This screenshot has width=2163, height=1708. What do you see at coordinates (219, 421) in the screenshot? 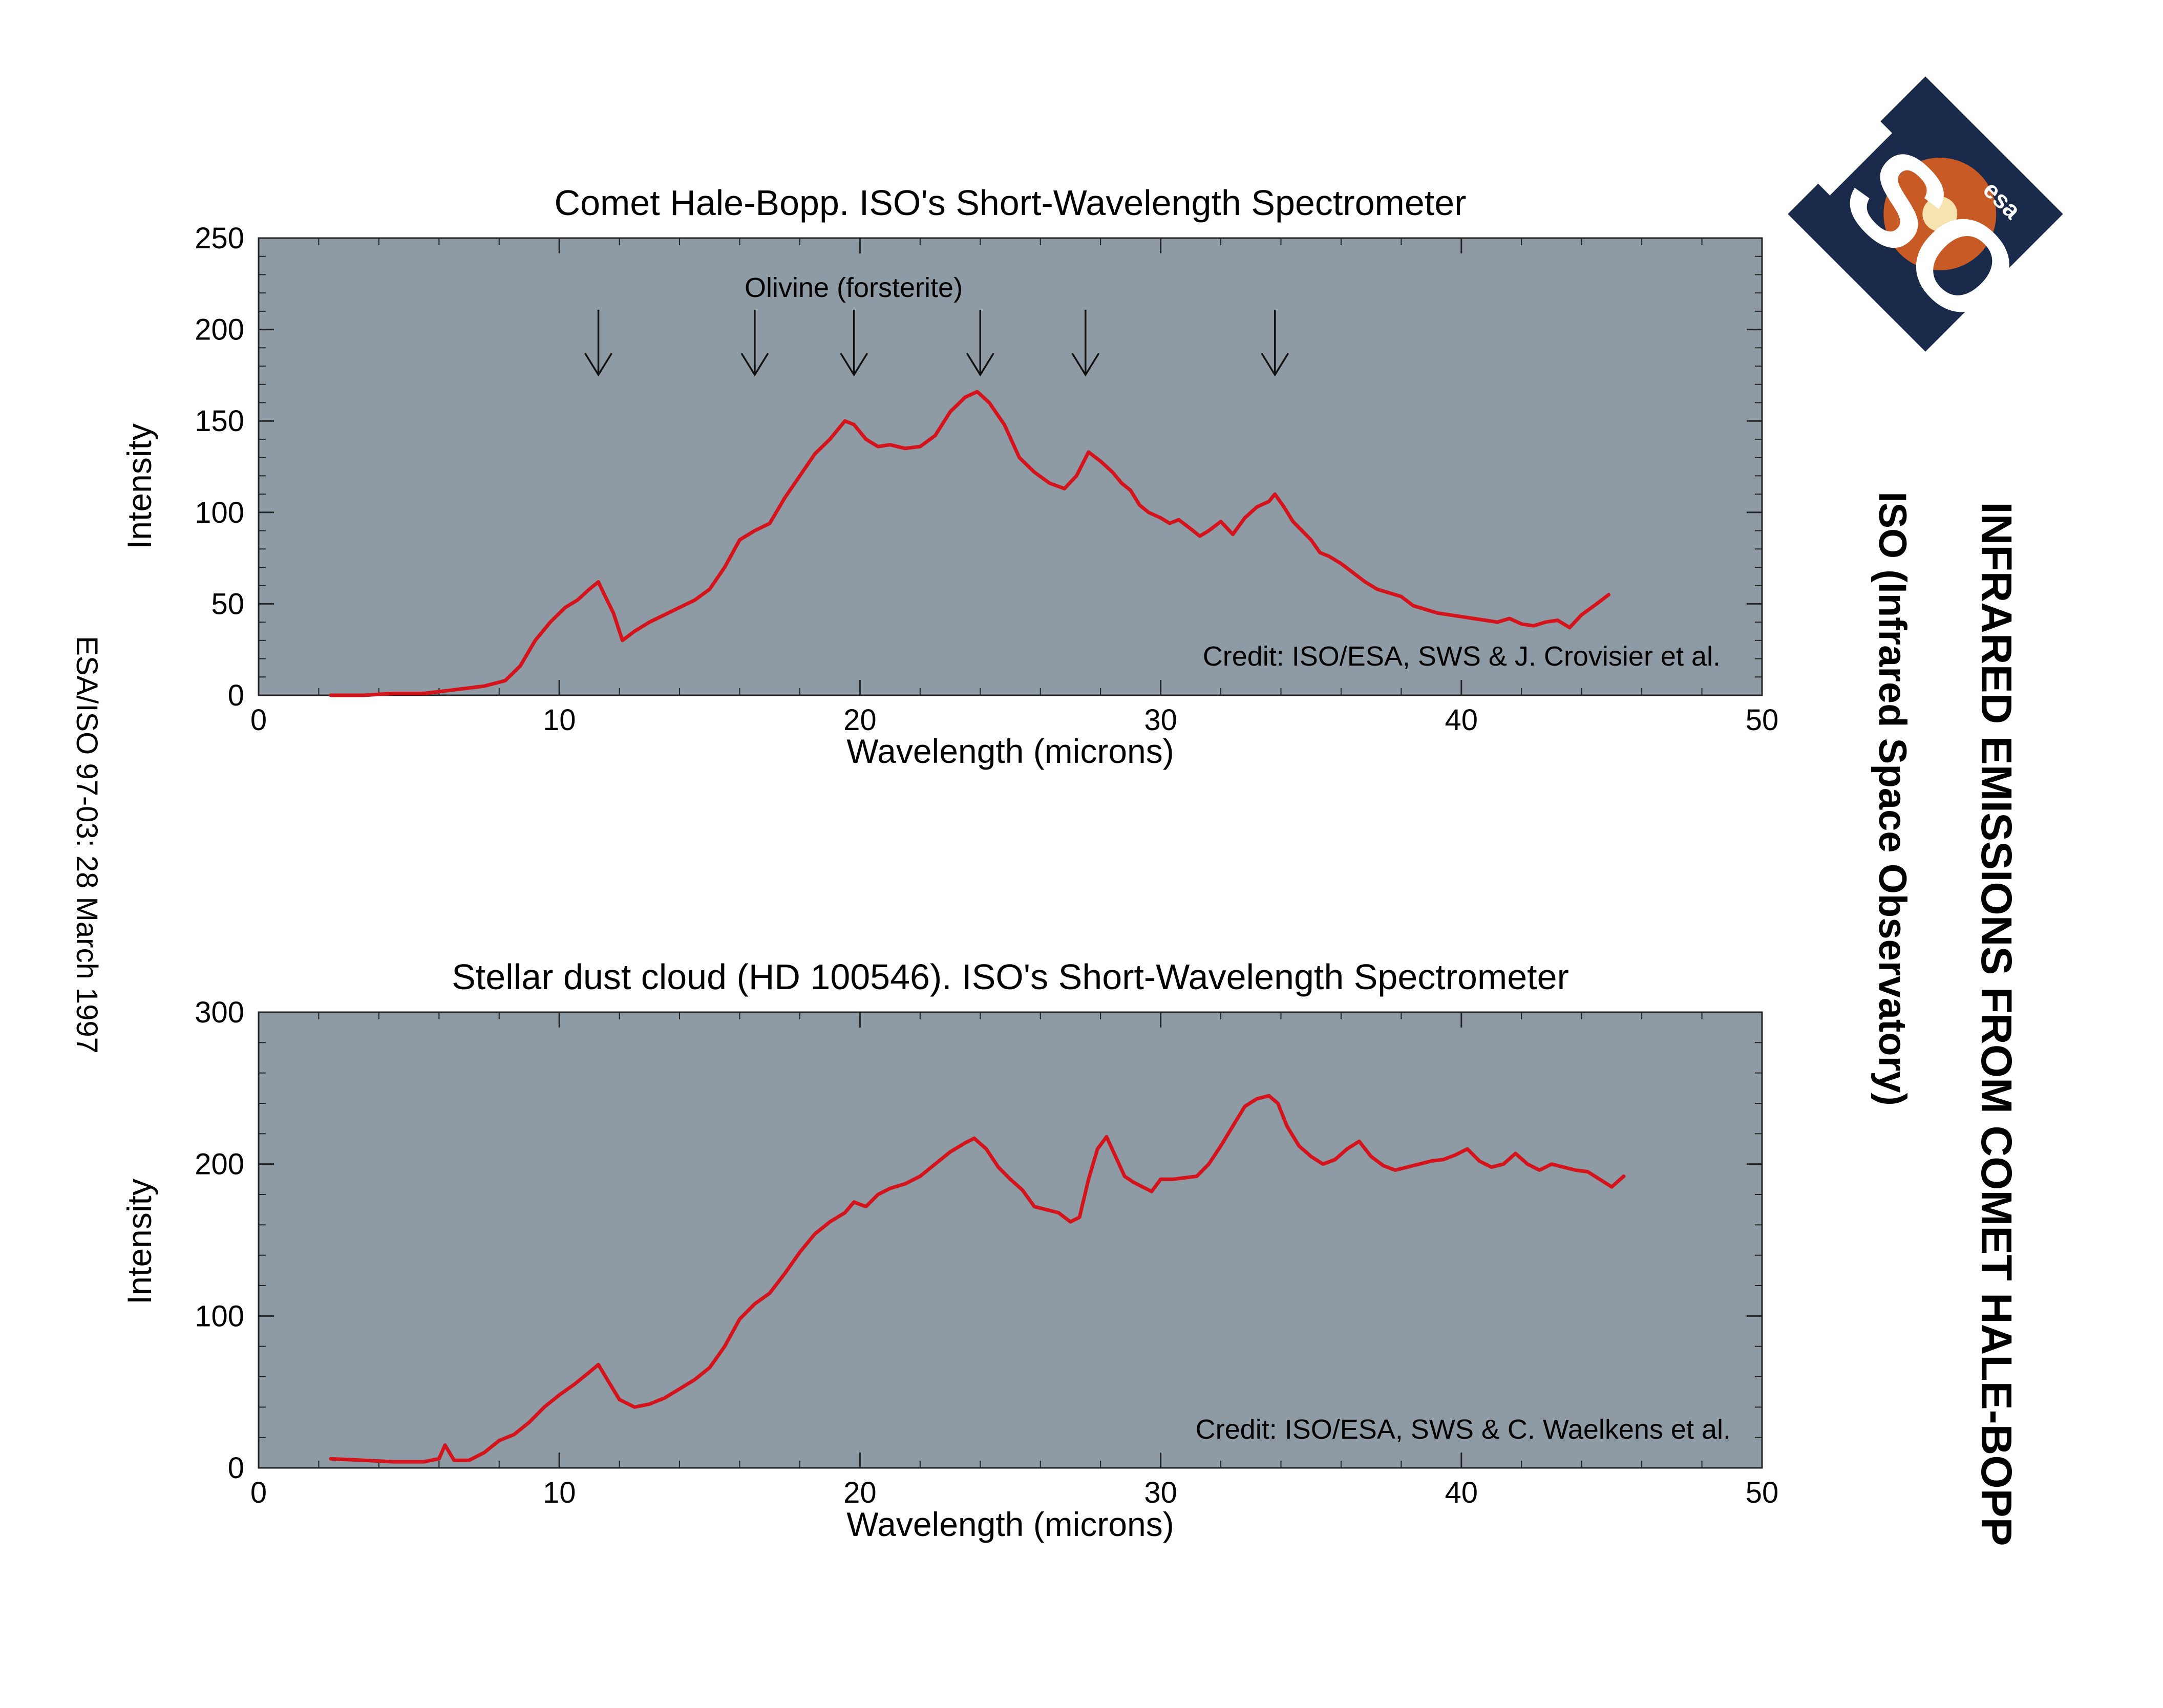
I see `y-tick-label: 150` at bounding box center [219, 421].